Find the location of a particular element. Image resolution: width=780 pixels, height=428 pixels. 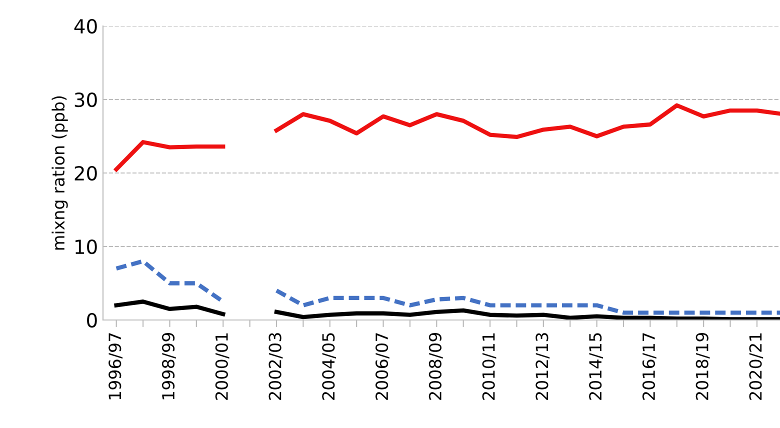

x-tick-label: 2004/05 is located at coordinates (329, 366).